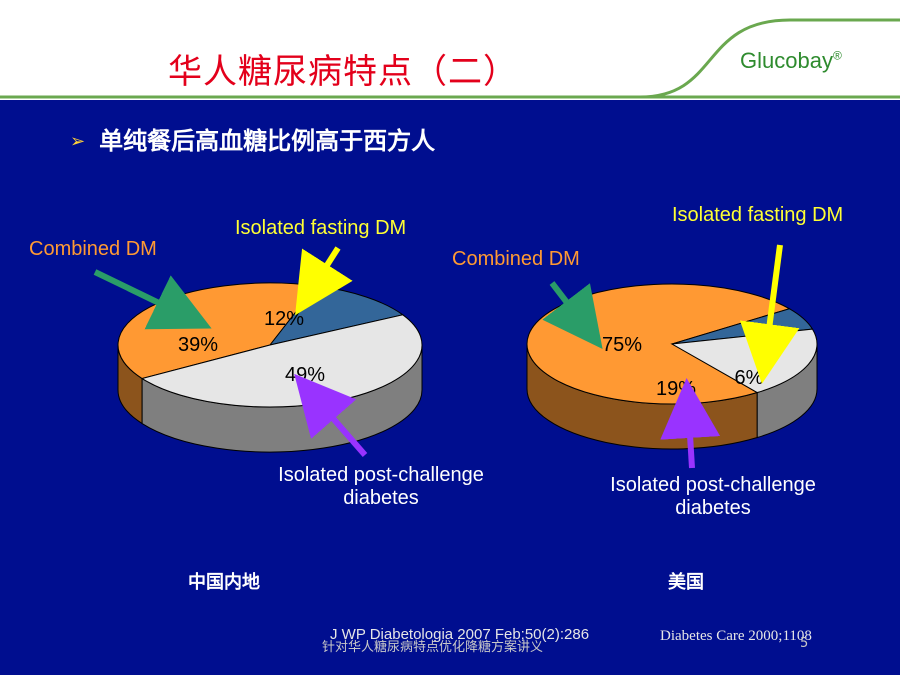 The width and height of the screenshot is (900, 675). I want to click on bullet-point: ➢ 单纯餐后高血糖比例高于西方人, so click(252, 138).